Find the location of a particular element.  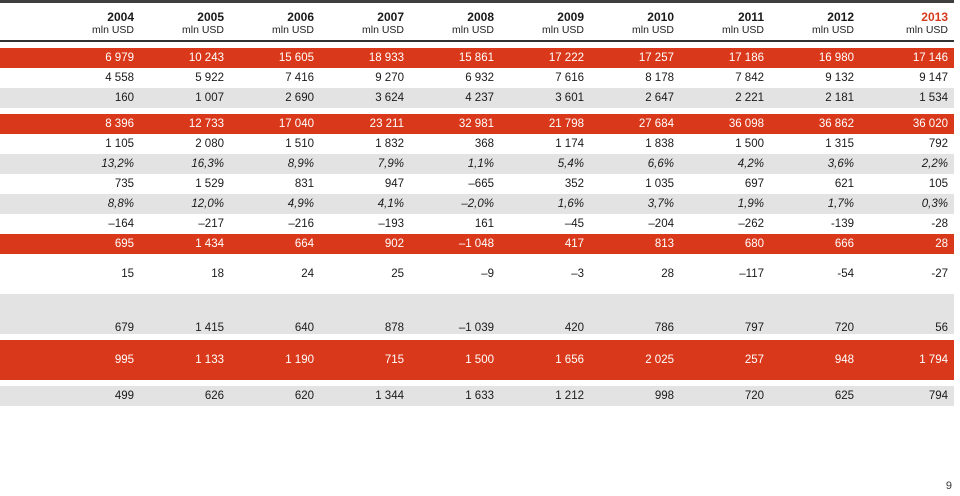

table-cell: 6 979 is located at coordinates (70, 58).